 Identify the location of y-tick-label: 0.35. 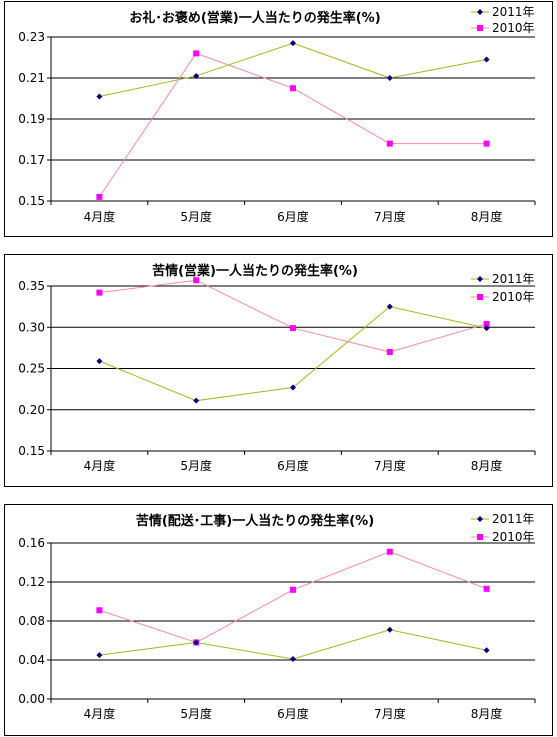
(31, 286).